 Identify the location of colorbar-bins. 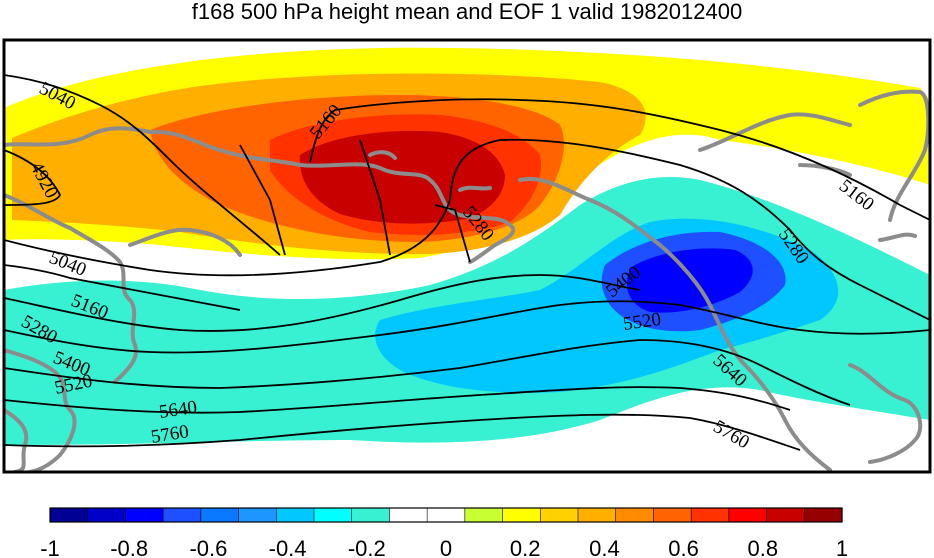
(446, 515).